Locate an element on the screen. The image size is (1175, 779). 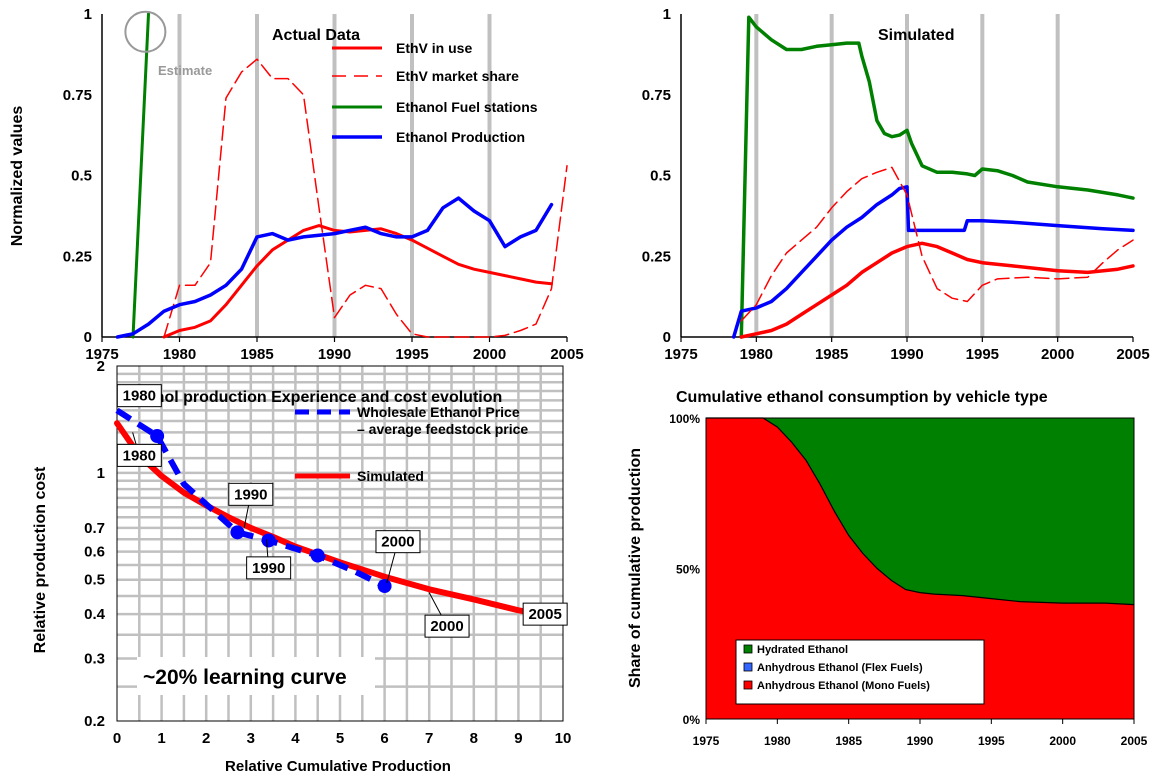
legend-label: Simulated is located at coordinates (390, 476).